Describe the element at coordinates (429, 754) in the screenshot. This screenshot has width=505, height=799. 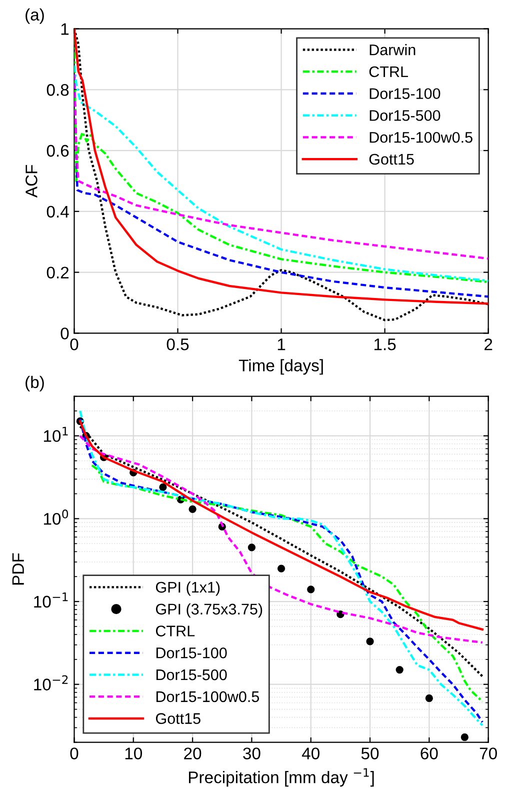
I see `x-tick-label: 60` at that location.